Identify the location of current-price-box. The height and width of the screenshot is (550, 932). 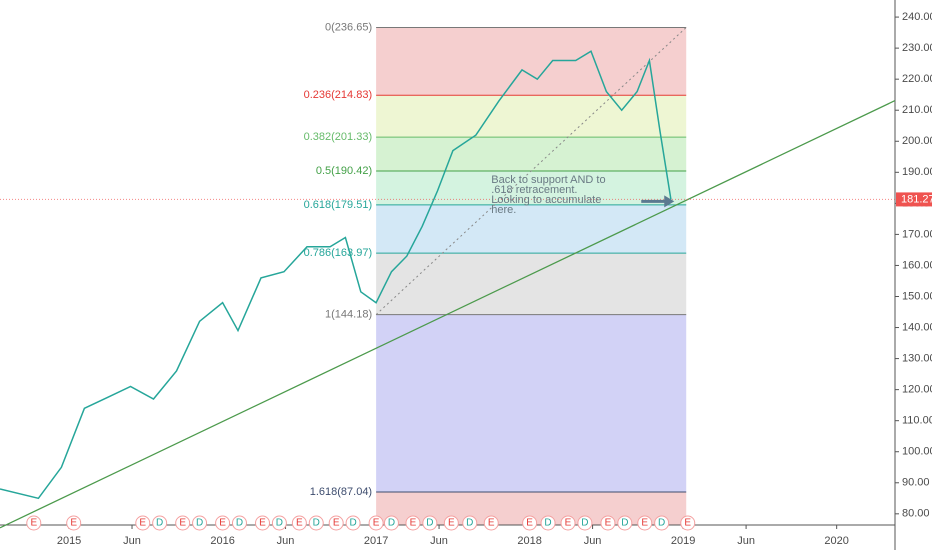
(914, 199).